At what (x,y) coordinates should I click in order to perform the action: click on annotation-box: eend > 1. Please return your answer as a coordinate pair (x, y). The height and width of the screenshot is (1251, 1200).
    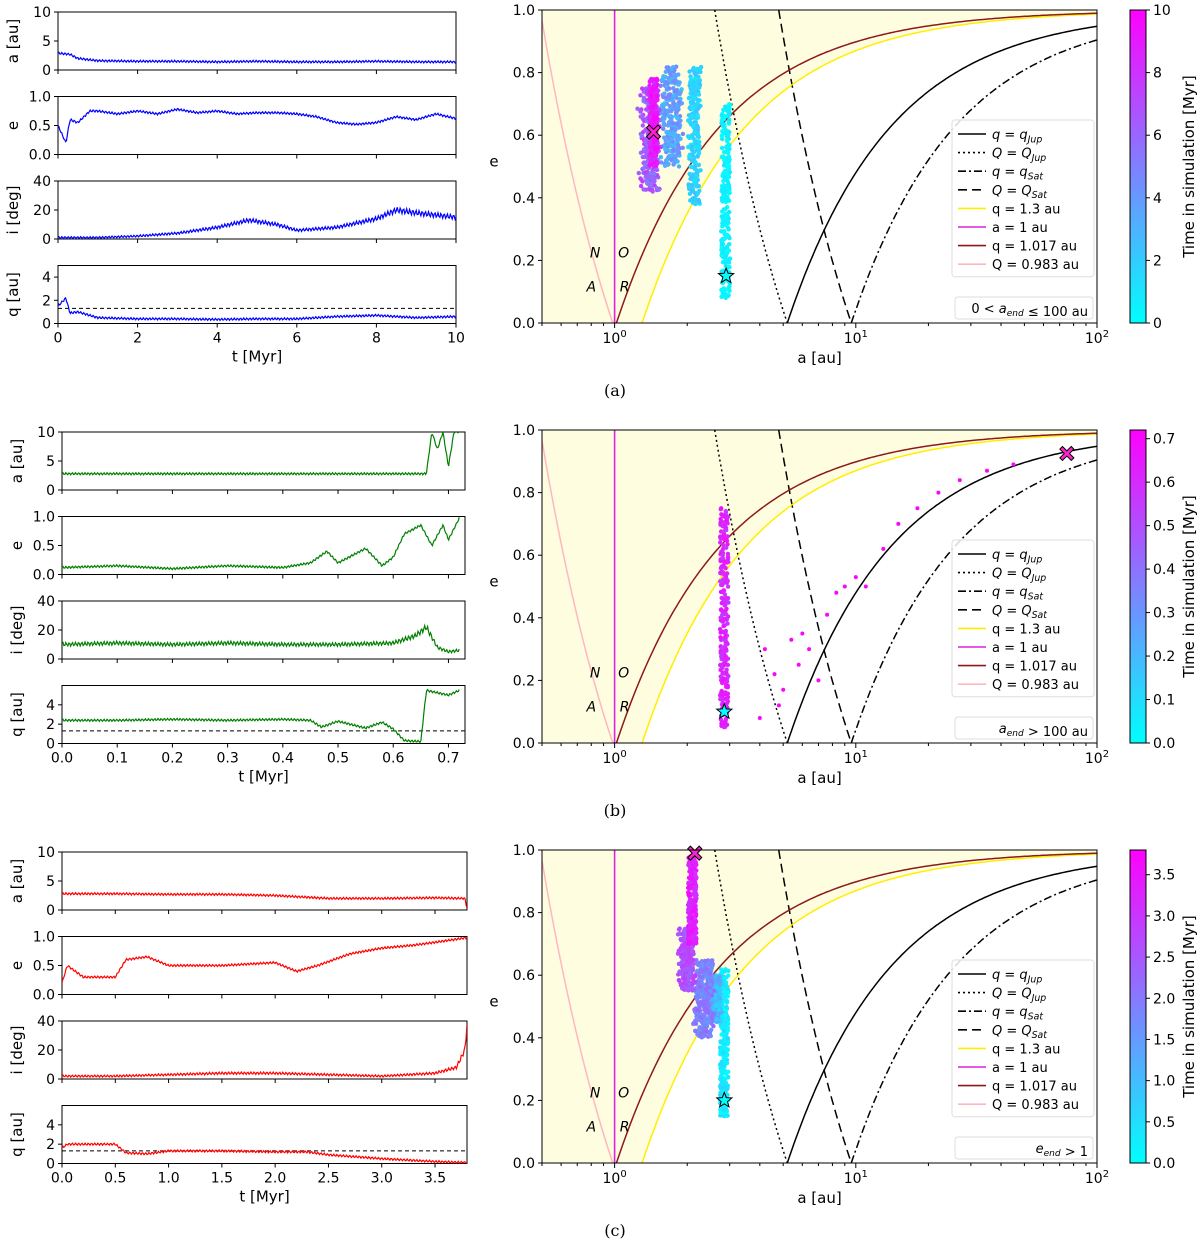
    Looking at the image, I should click on (1024, 1148).